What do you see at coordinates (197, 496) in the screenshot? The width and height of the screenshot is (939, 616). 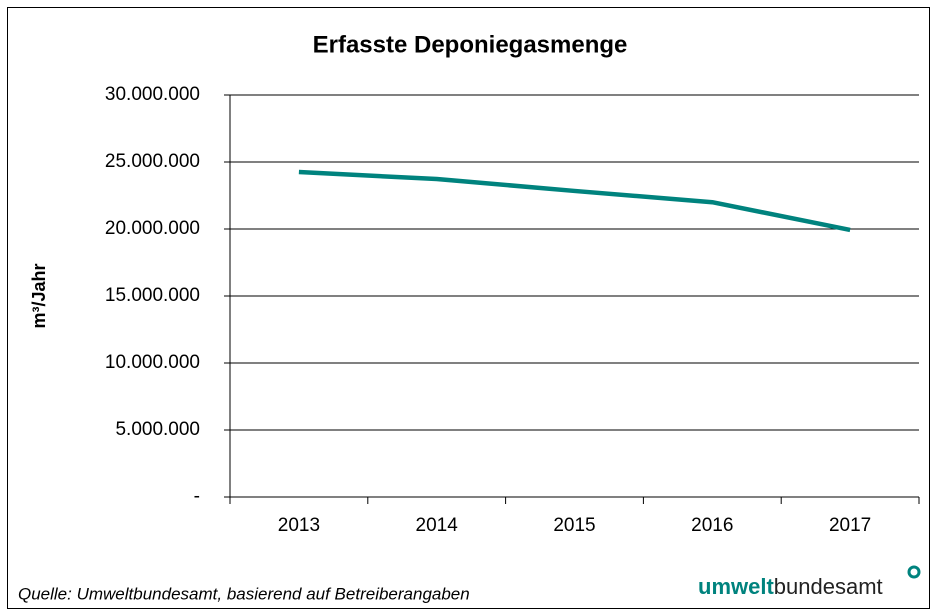 I see `y-tick-label: -` at bounding box center [197, 496].